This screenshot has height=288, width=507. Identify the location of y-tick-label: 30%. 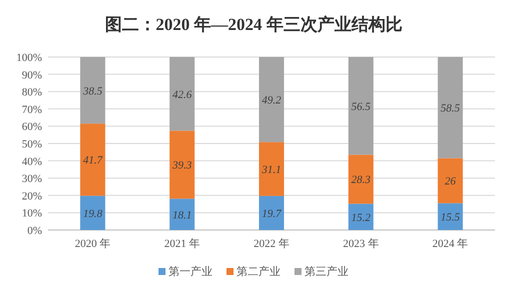
(32, 179).